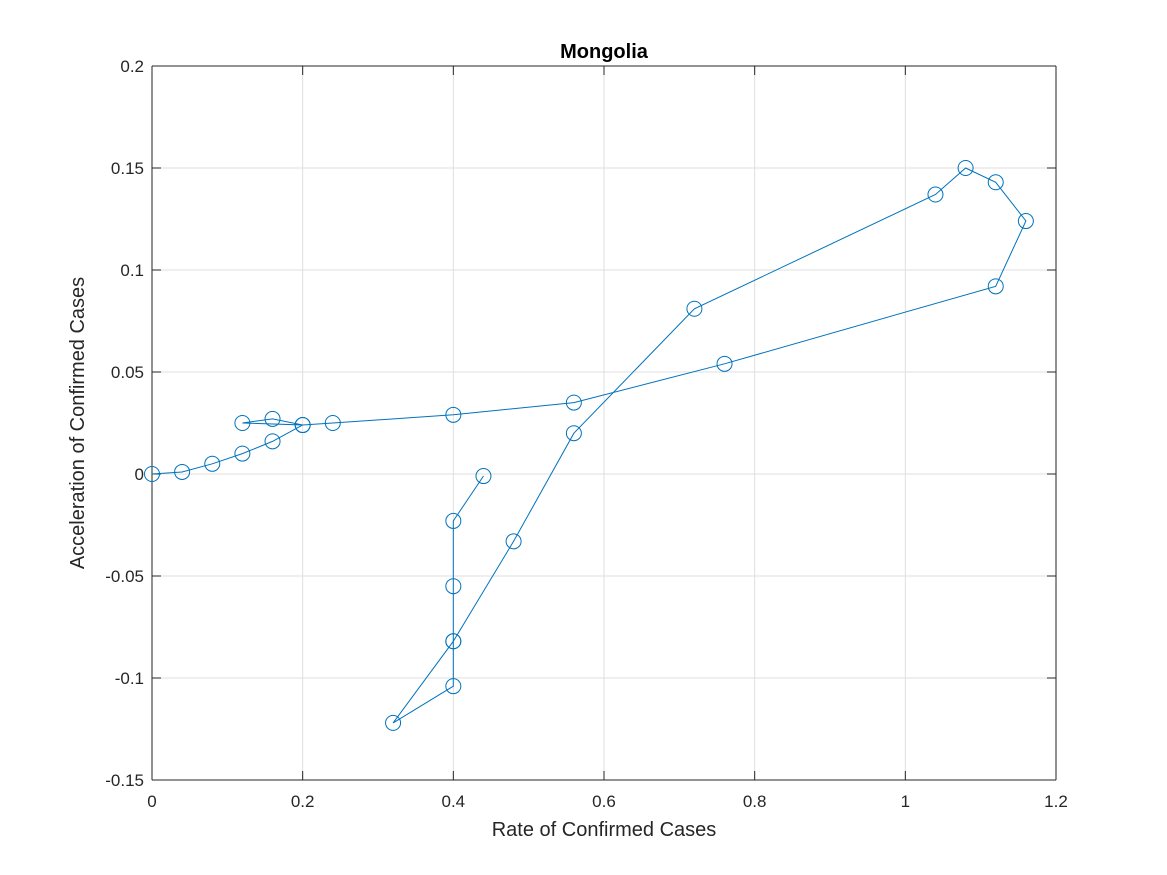 The image size is (1167, 875). What do you see at coordinates (127, 168) in the screenshot?
I see `y-tick-label: 0.15` at bounding box center [127, 168].